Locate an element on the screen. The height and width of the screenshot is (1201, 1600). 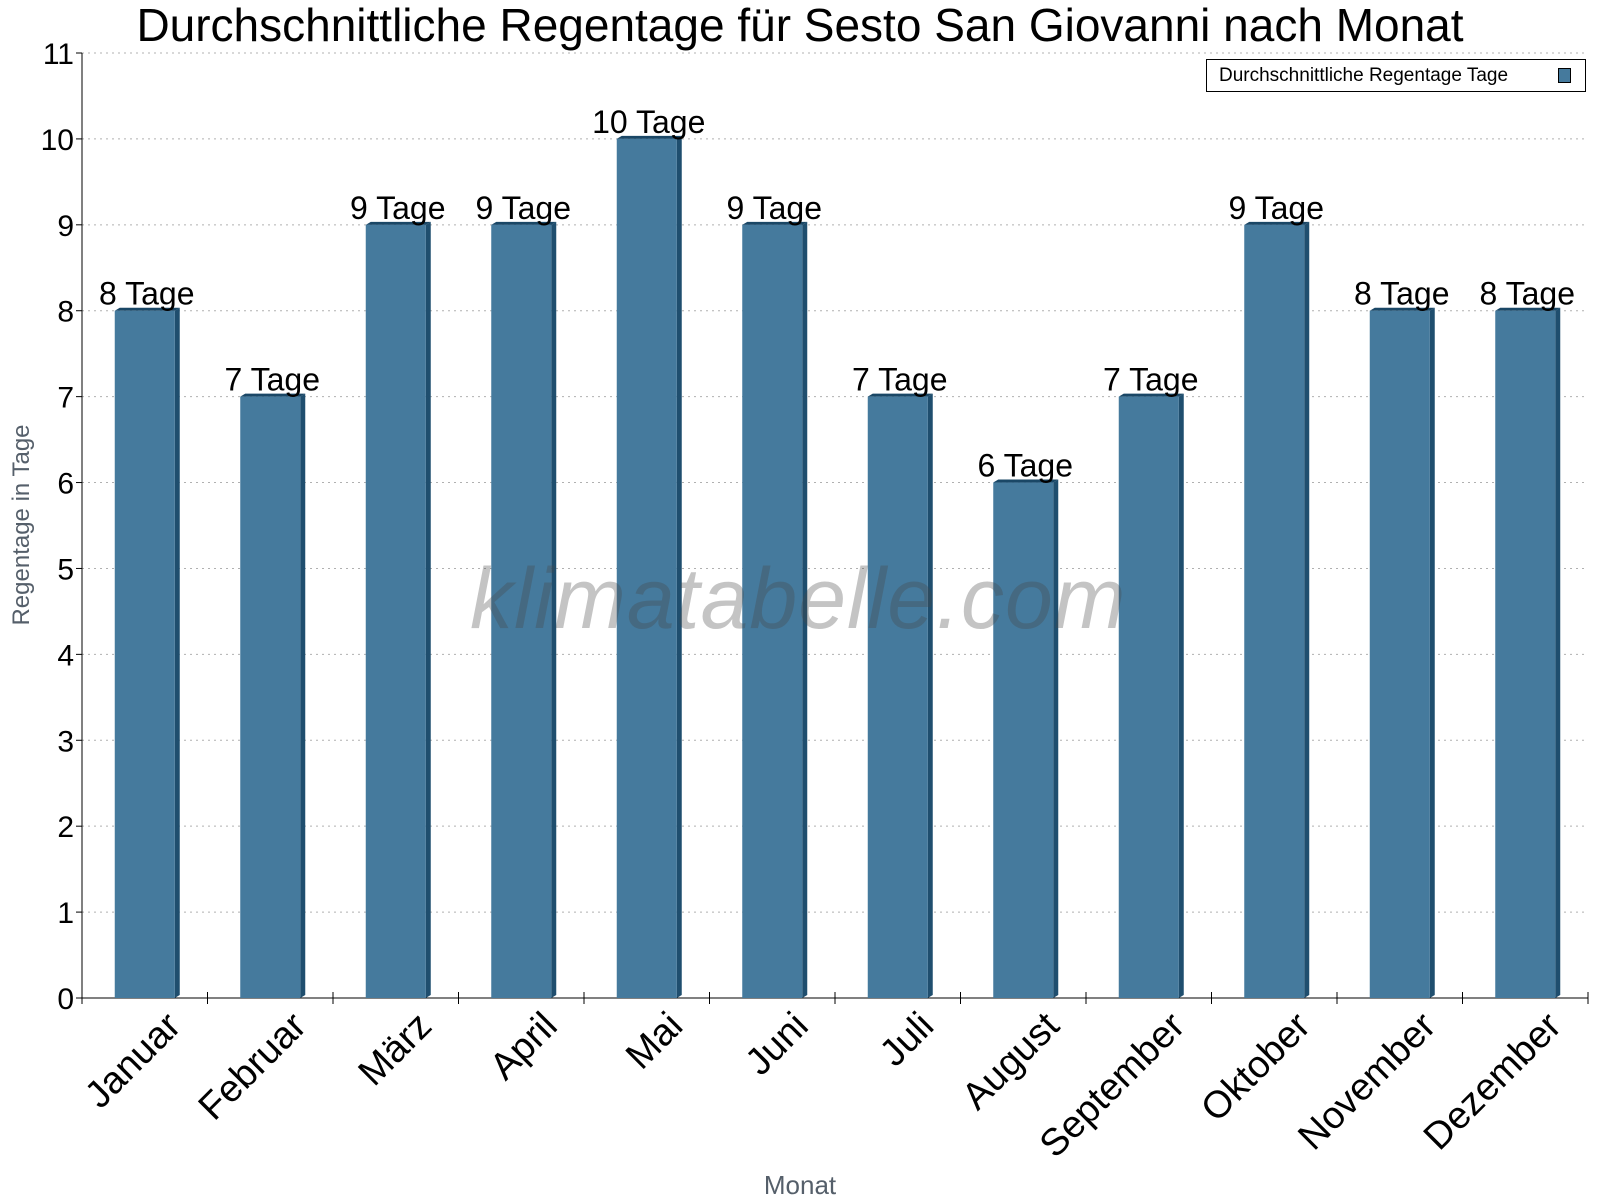
y-tick-label: 1 is located at coordinates (65, 913).